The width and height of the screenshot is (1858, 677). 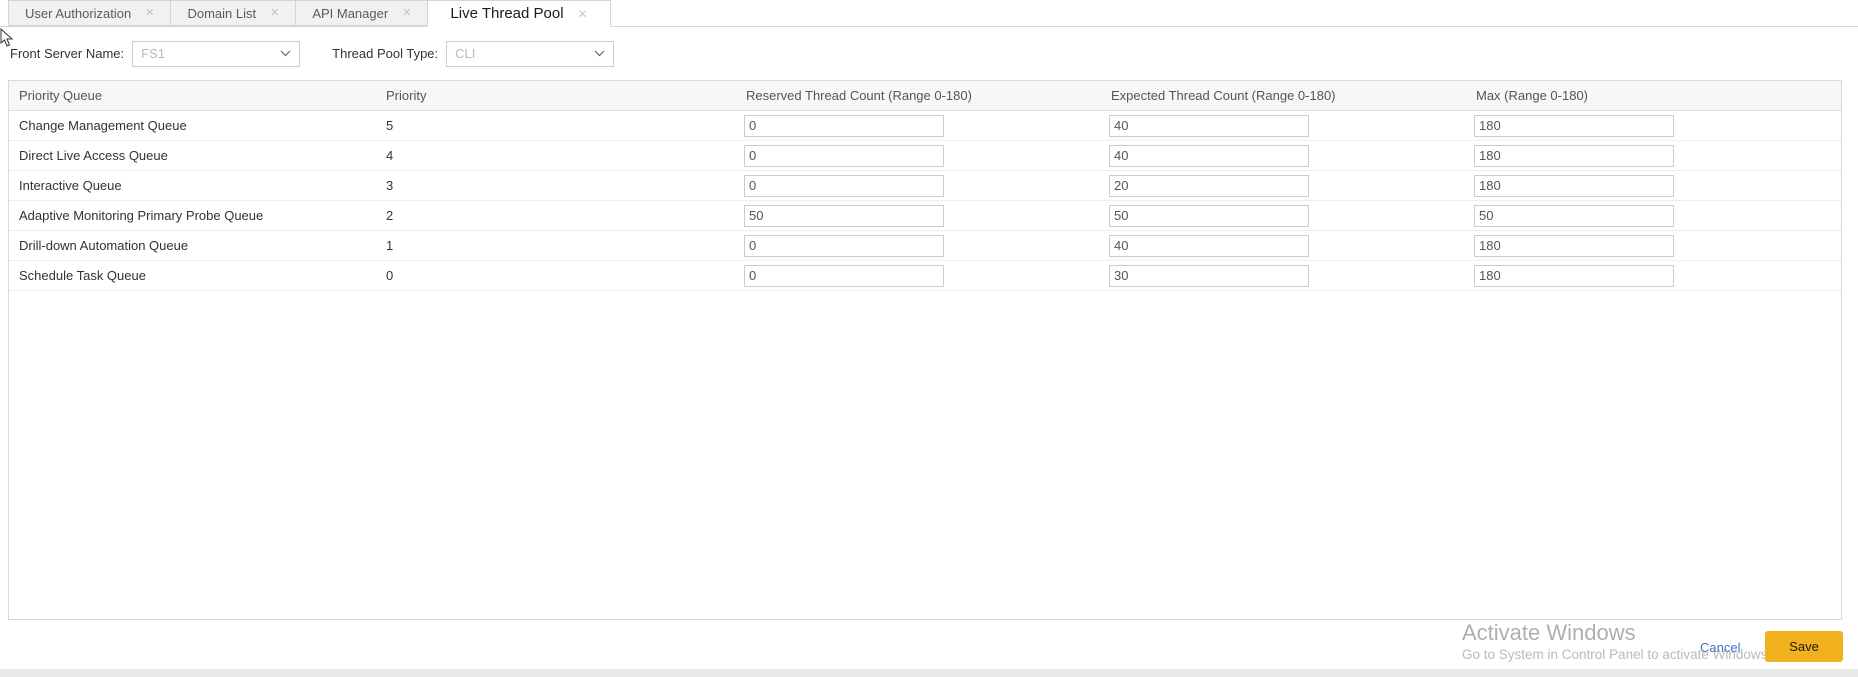 What do you see at coordinates (350, 13) in the screenshot?
I see `tab-label: API Manager` at bounding box center [350, 13].